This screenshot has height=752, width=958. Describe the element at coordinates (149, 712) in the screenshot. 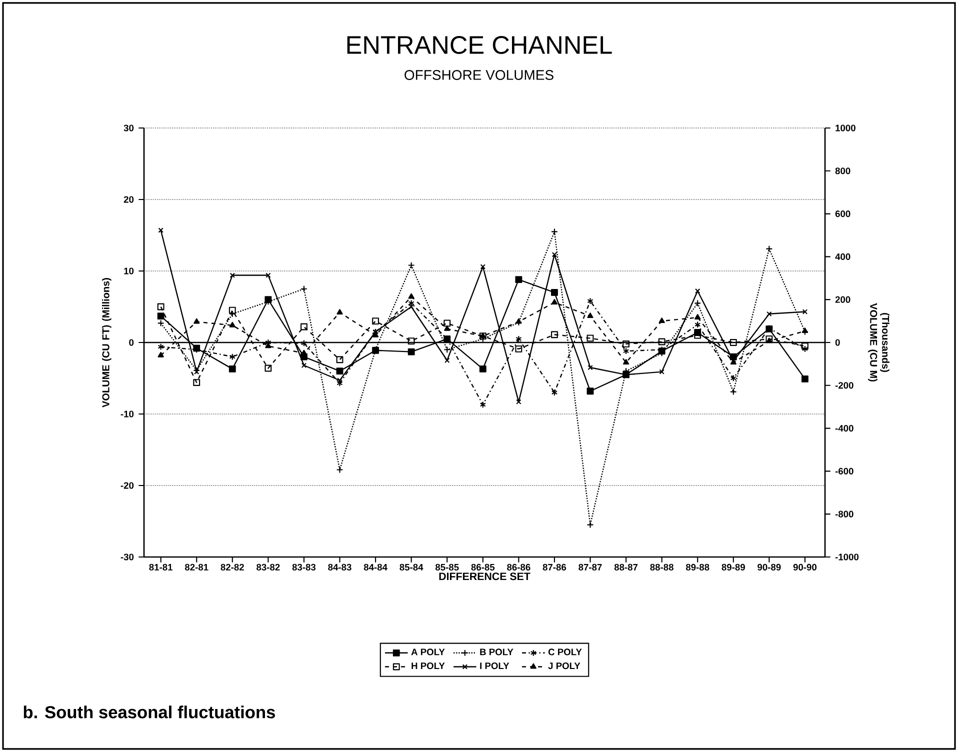

I see `text: b. South seasonal fluctuations` at that location.